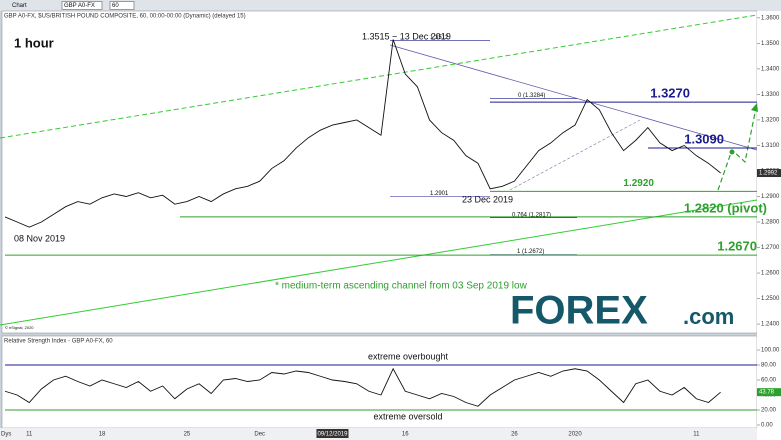 The image size is (781, 440). What do you see at coordinates (770, 274) in the screenshot?
I see `y-tick-label: 1.2600` at bounding box center [770, 274].